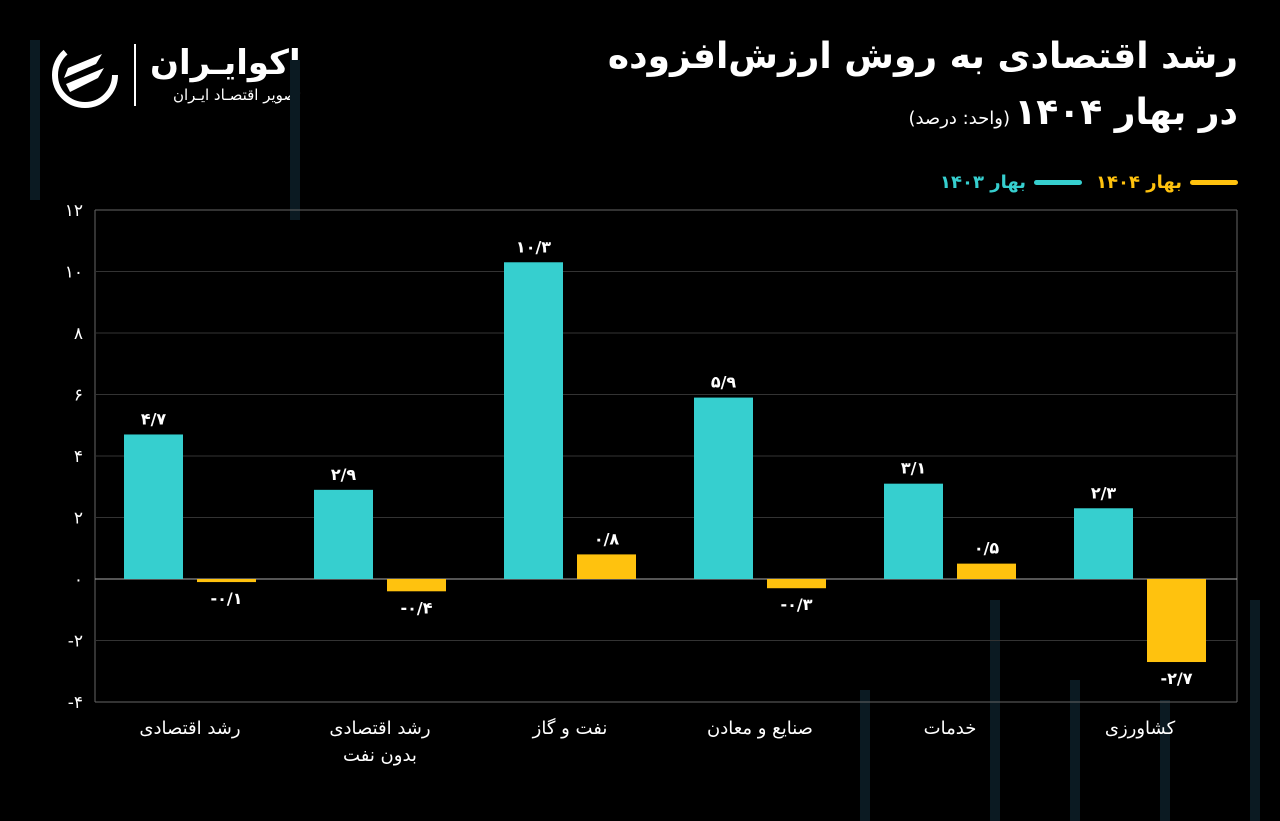 The height and width of the screenshot is (821, 1280). I want to click on x-tick-label: بدون نفت, so click(380, 755).